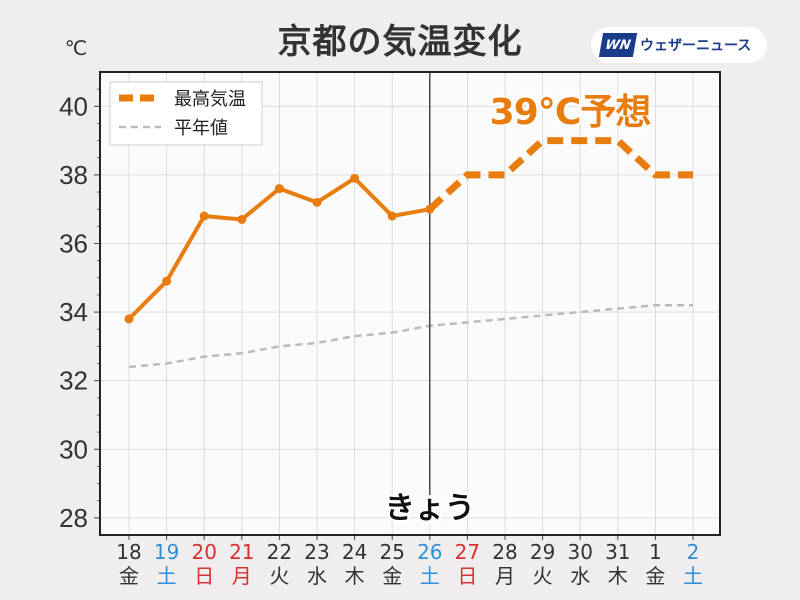 The height and width of the screenshot is (600, 800). Describe the element at coordinates (429, 552) in the screenshot. I see `x-tick-day: 26` at that location.